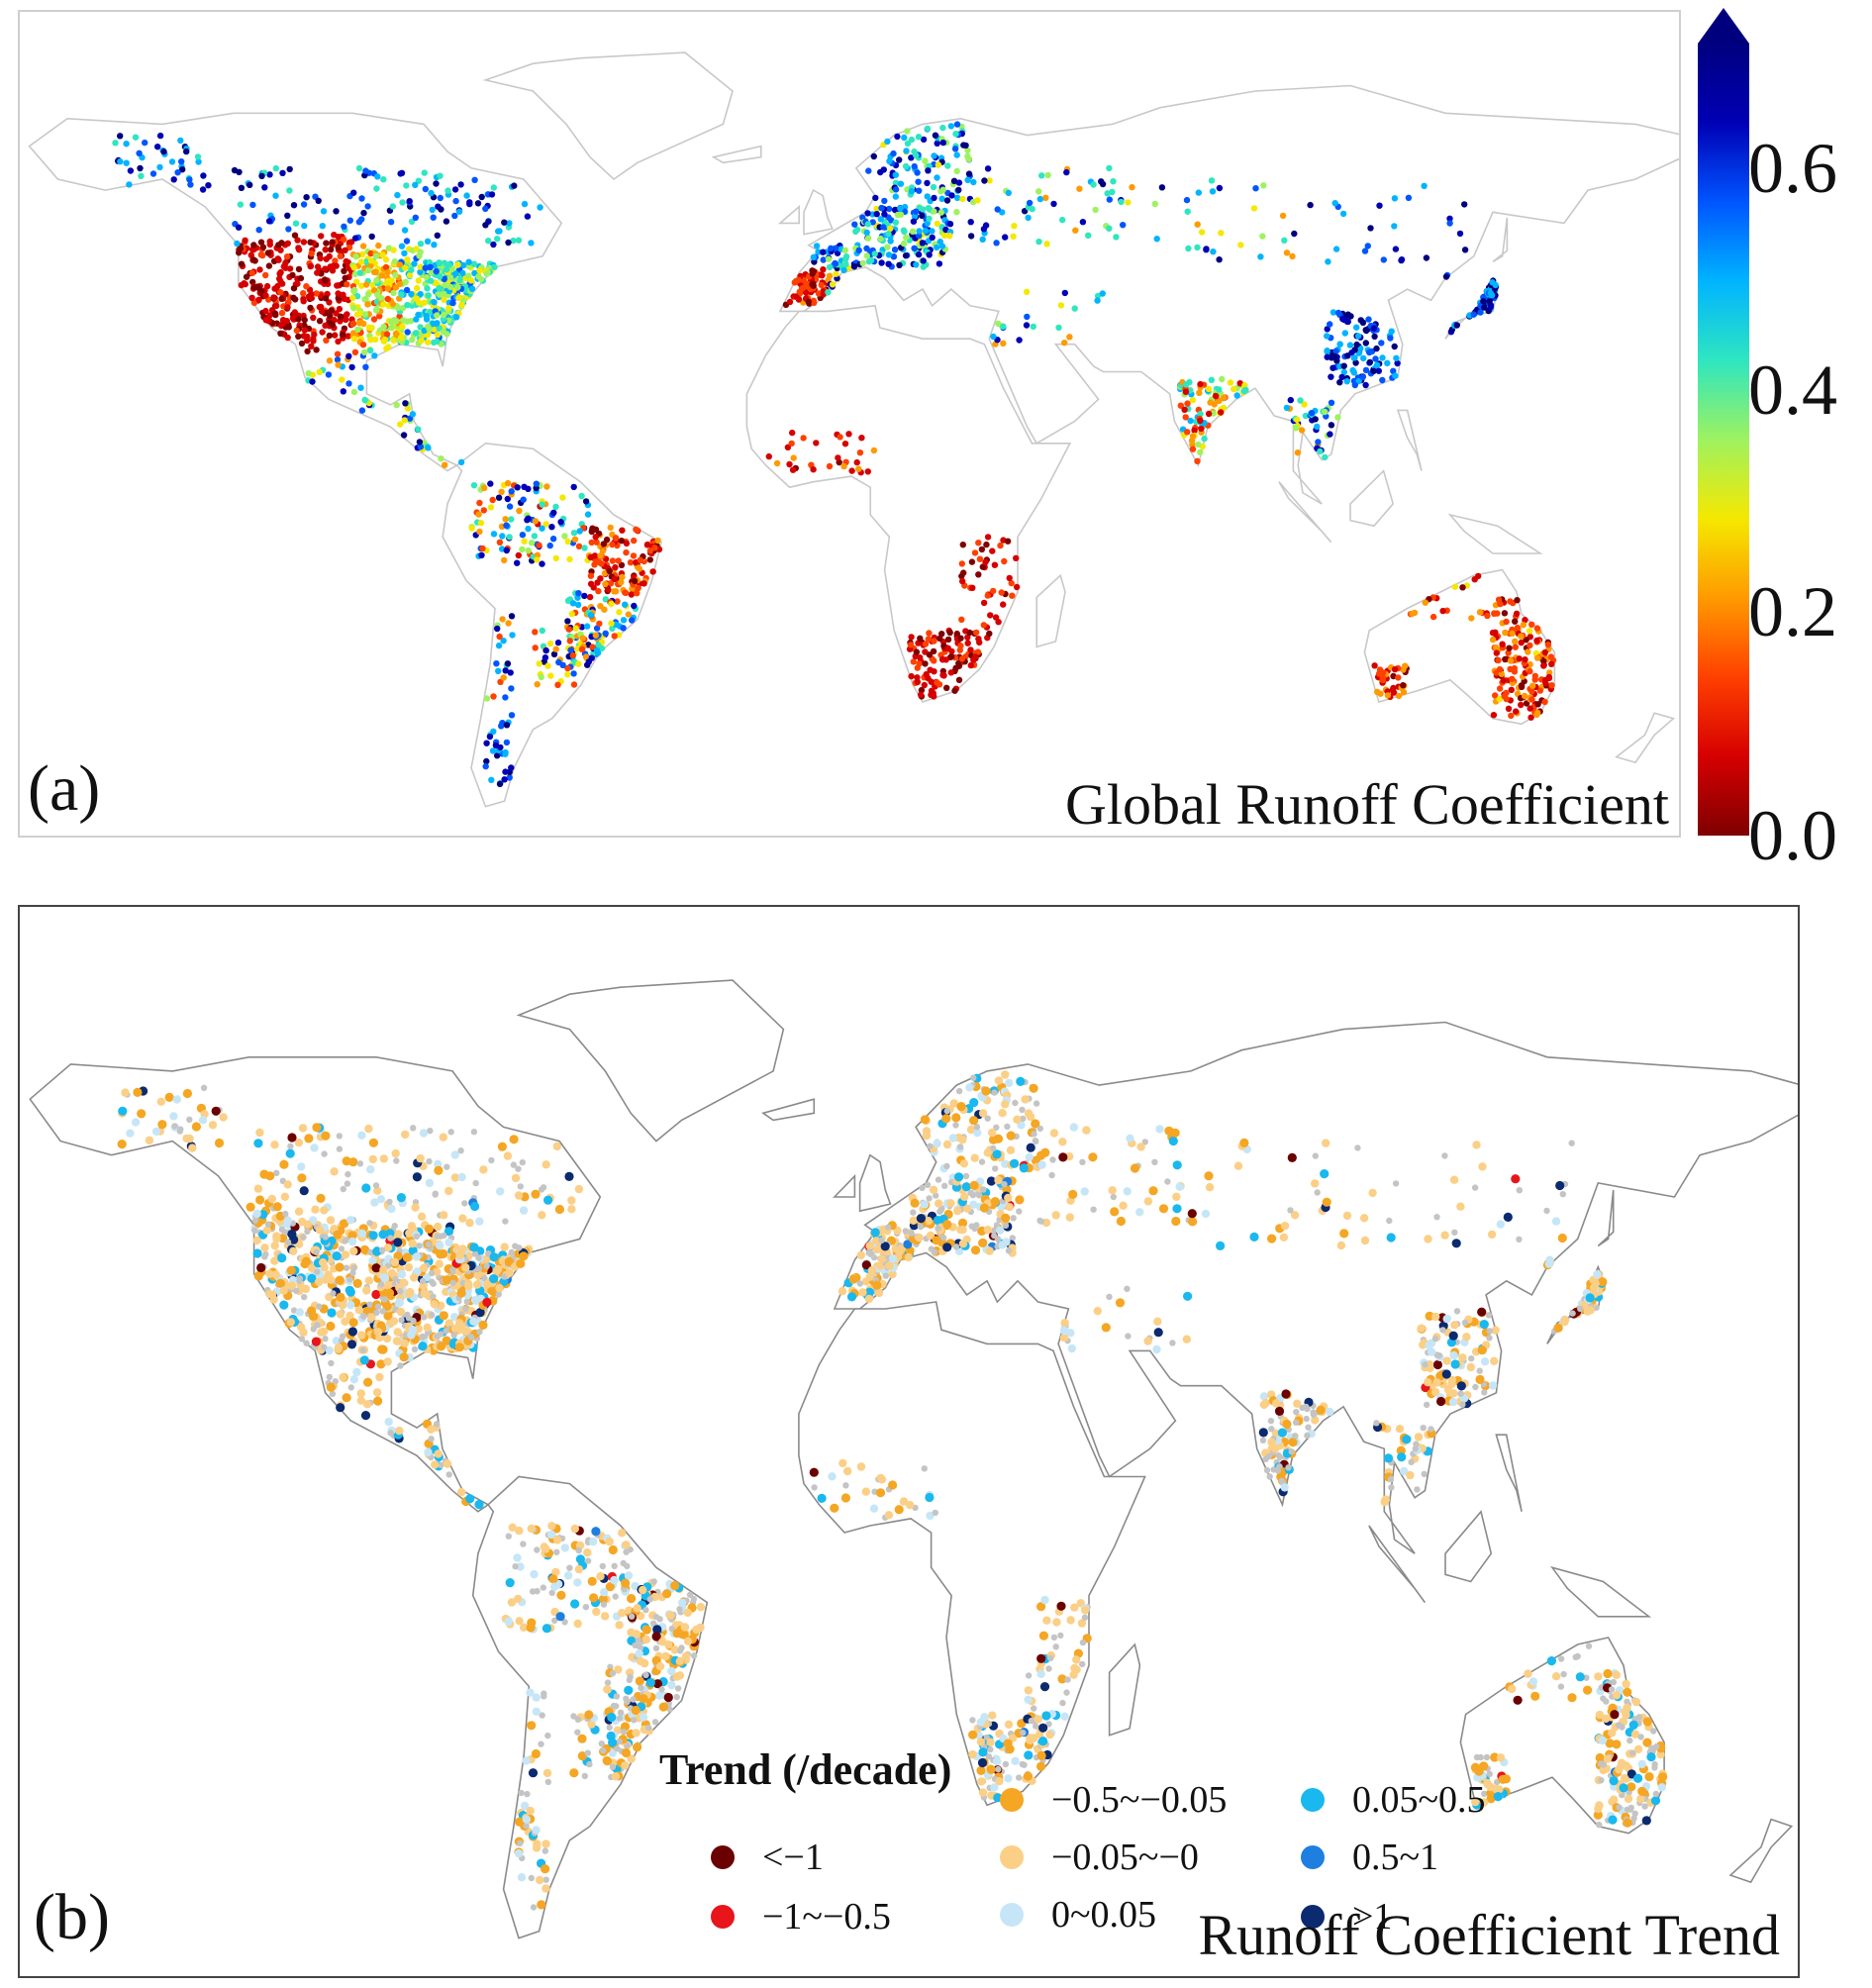  I want to click on landmass-outline, so click(1601, 1591).